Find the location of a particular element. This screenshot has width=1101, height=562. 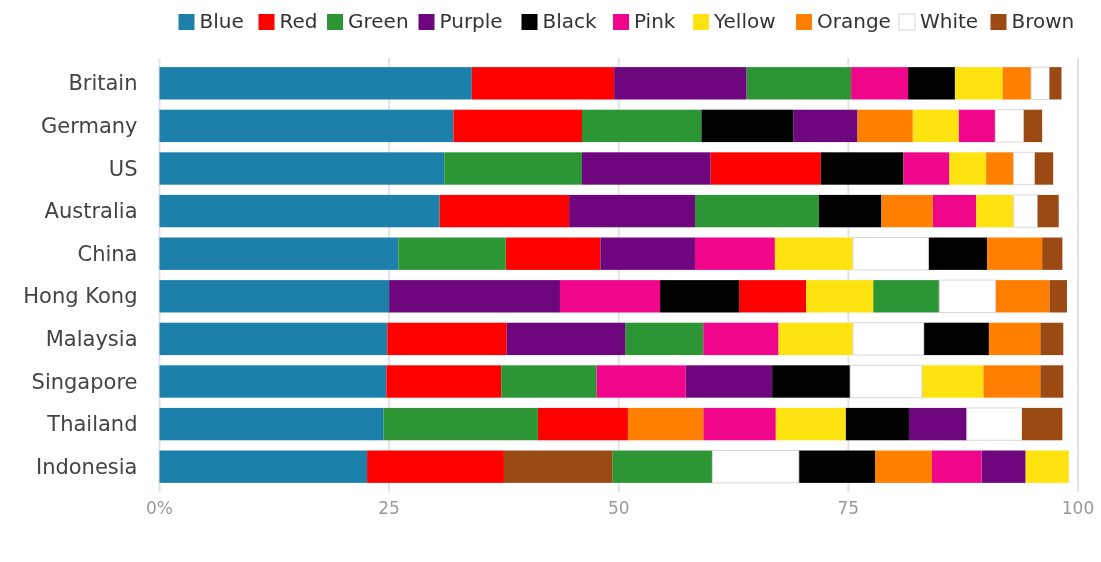

y-tick-label: China is located at coordinates (107, 253).